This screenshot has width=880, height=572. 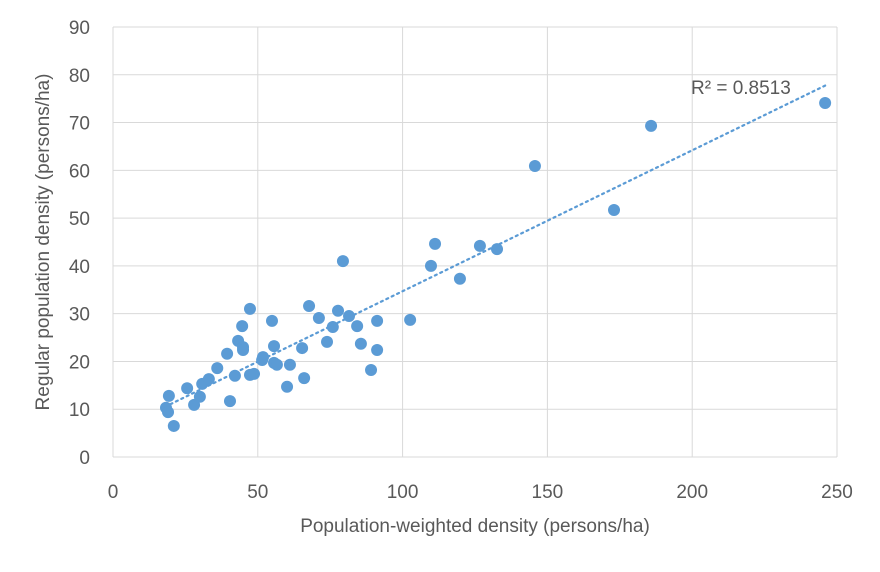 What do you see at coordinates (79, 362) in the screenshot?
I see `y-tick-label: 20` at bounding box center [79, 362].